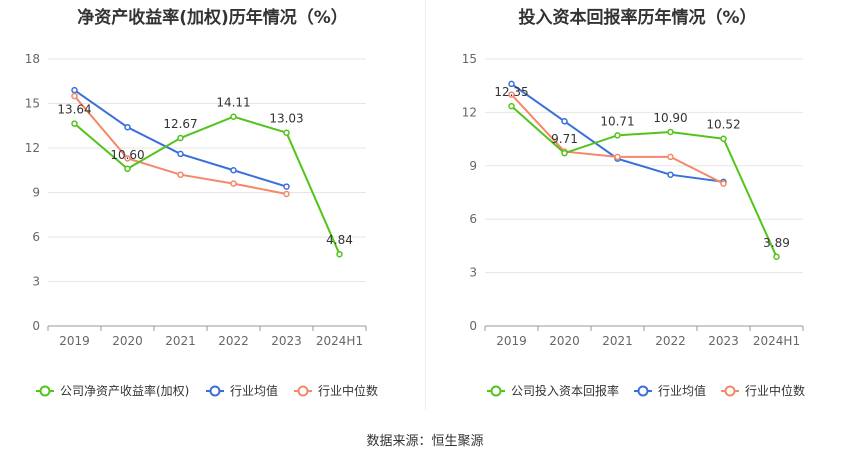 The width and height of the screenshot is (850, 459). I want to click on data-label: 10.60, so click(127, 155).